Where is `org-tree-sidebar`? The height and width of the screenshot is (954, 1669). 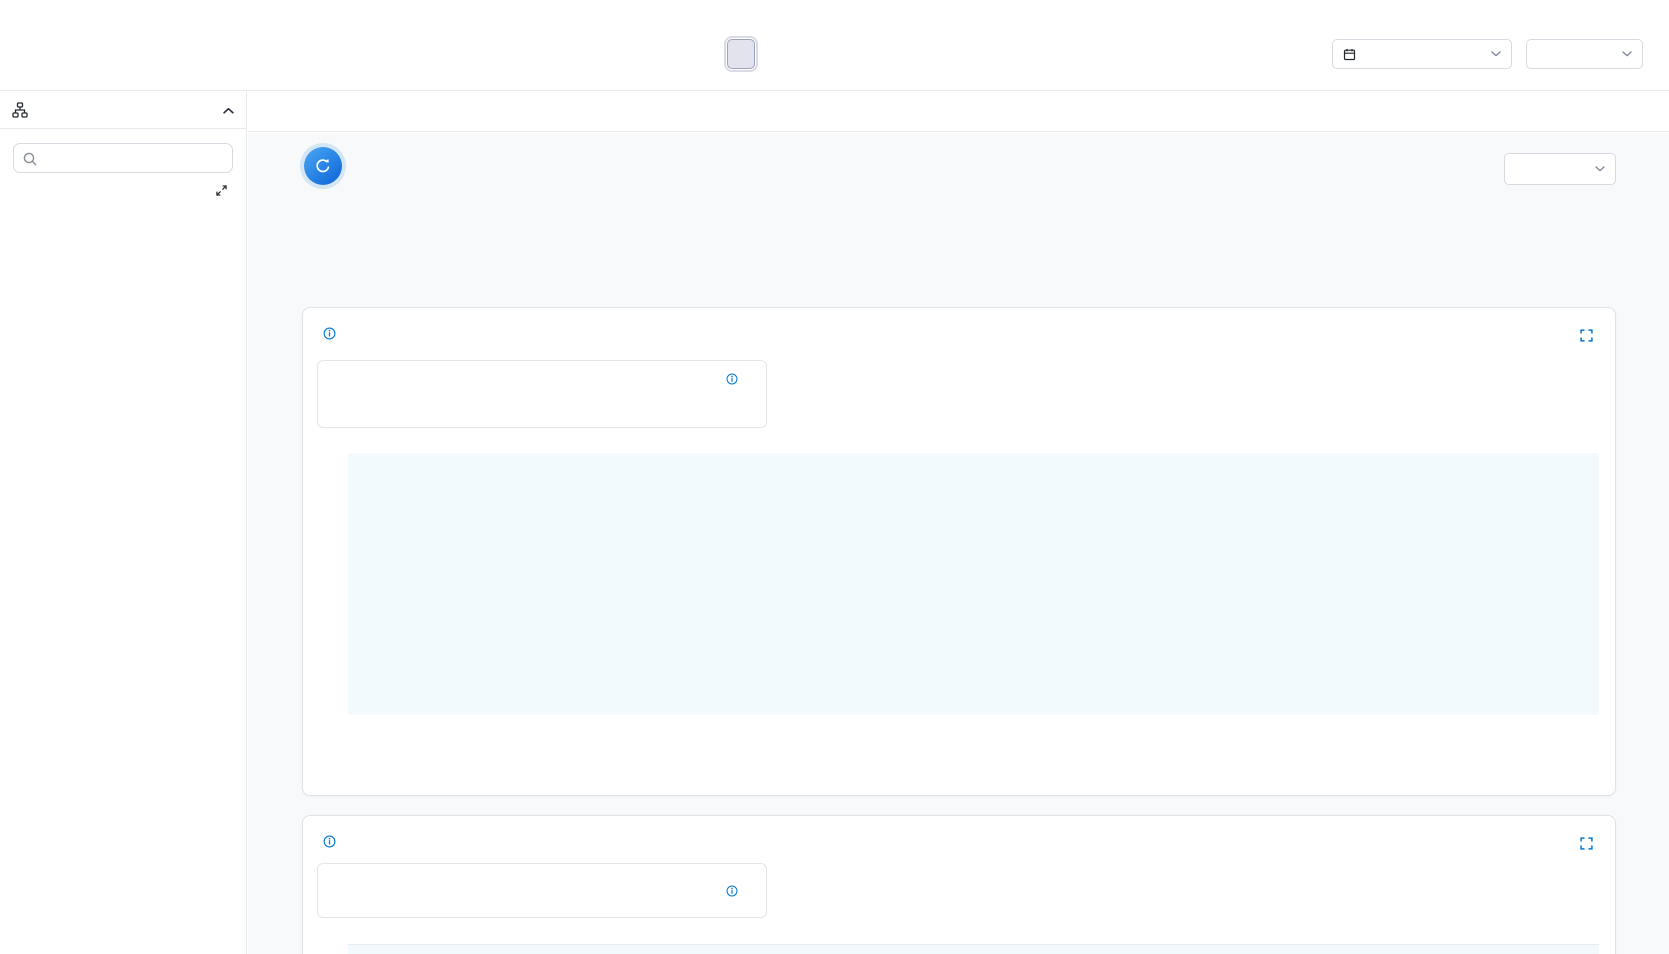 org-tree-sidebar is located at coordinates (123, 523).